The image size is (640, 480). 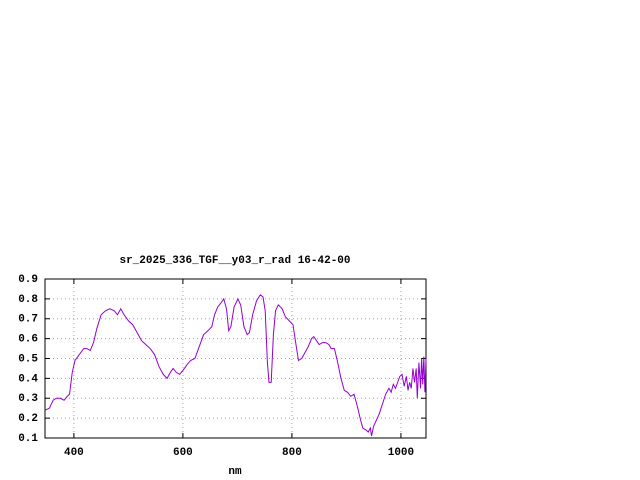 What do you see at coordinates (234, 261) in the screenshot?
I see `chart-title: sr_2025_336_TGF__y03_r_rad 16-42-00` at bounding box center [234, 261].